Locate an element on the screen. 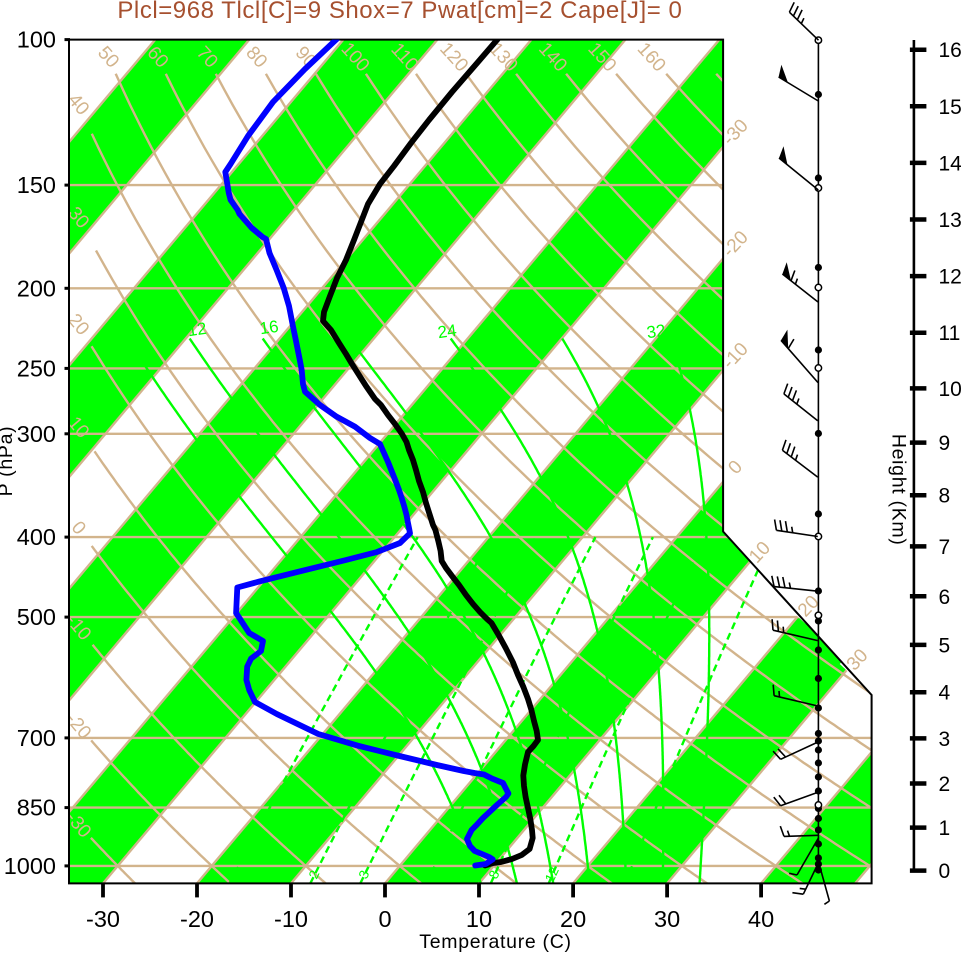  svg-text: 250 is located at coordinates (36, 368).